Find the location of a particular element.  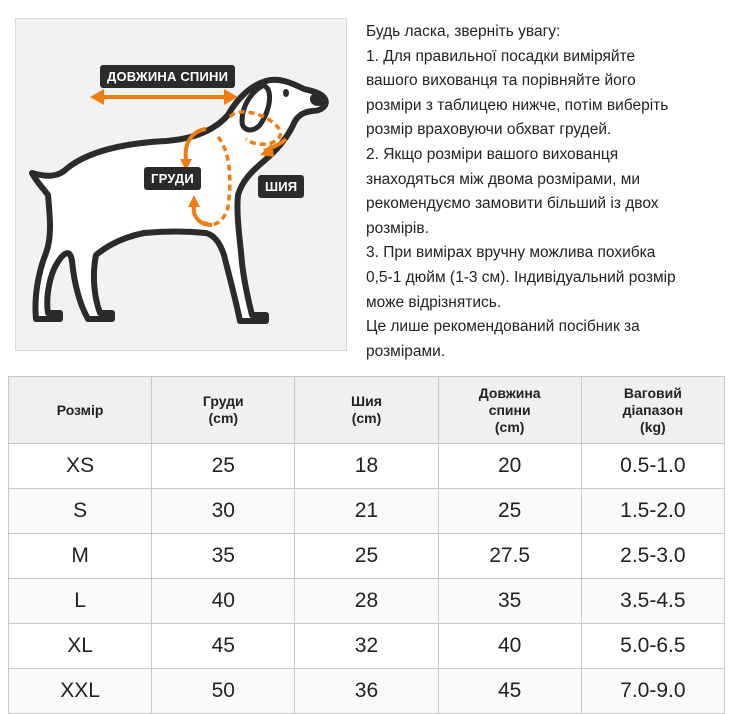

table-row: M 35 25 27.5 2.5-3.0 is located at coordinates (366, 556).